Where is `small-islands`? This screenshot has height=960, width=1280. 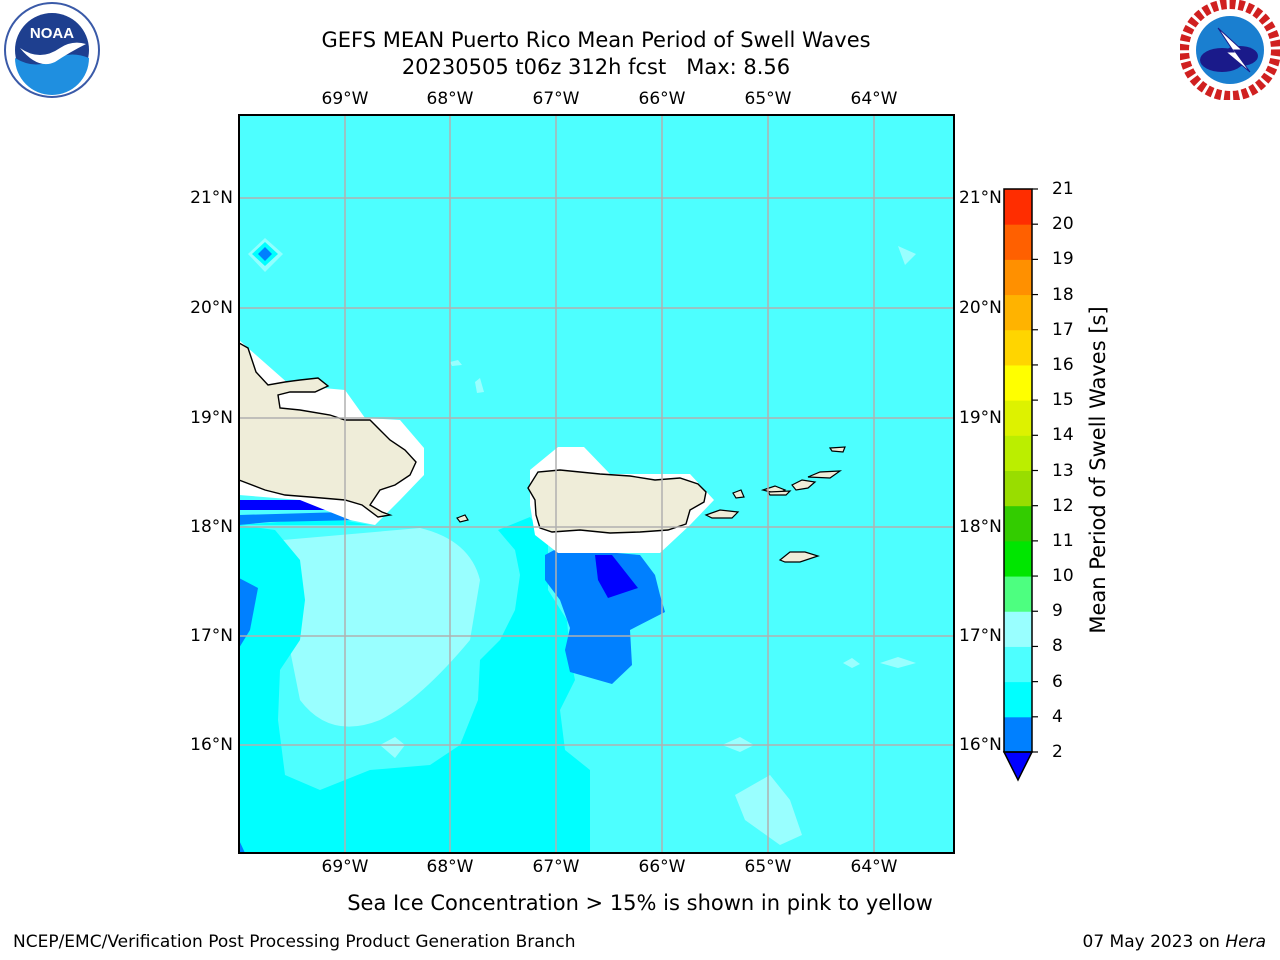
small-islands is located at coordinates (651, 504).